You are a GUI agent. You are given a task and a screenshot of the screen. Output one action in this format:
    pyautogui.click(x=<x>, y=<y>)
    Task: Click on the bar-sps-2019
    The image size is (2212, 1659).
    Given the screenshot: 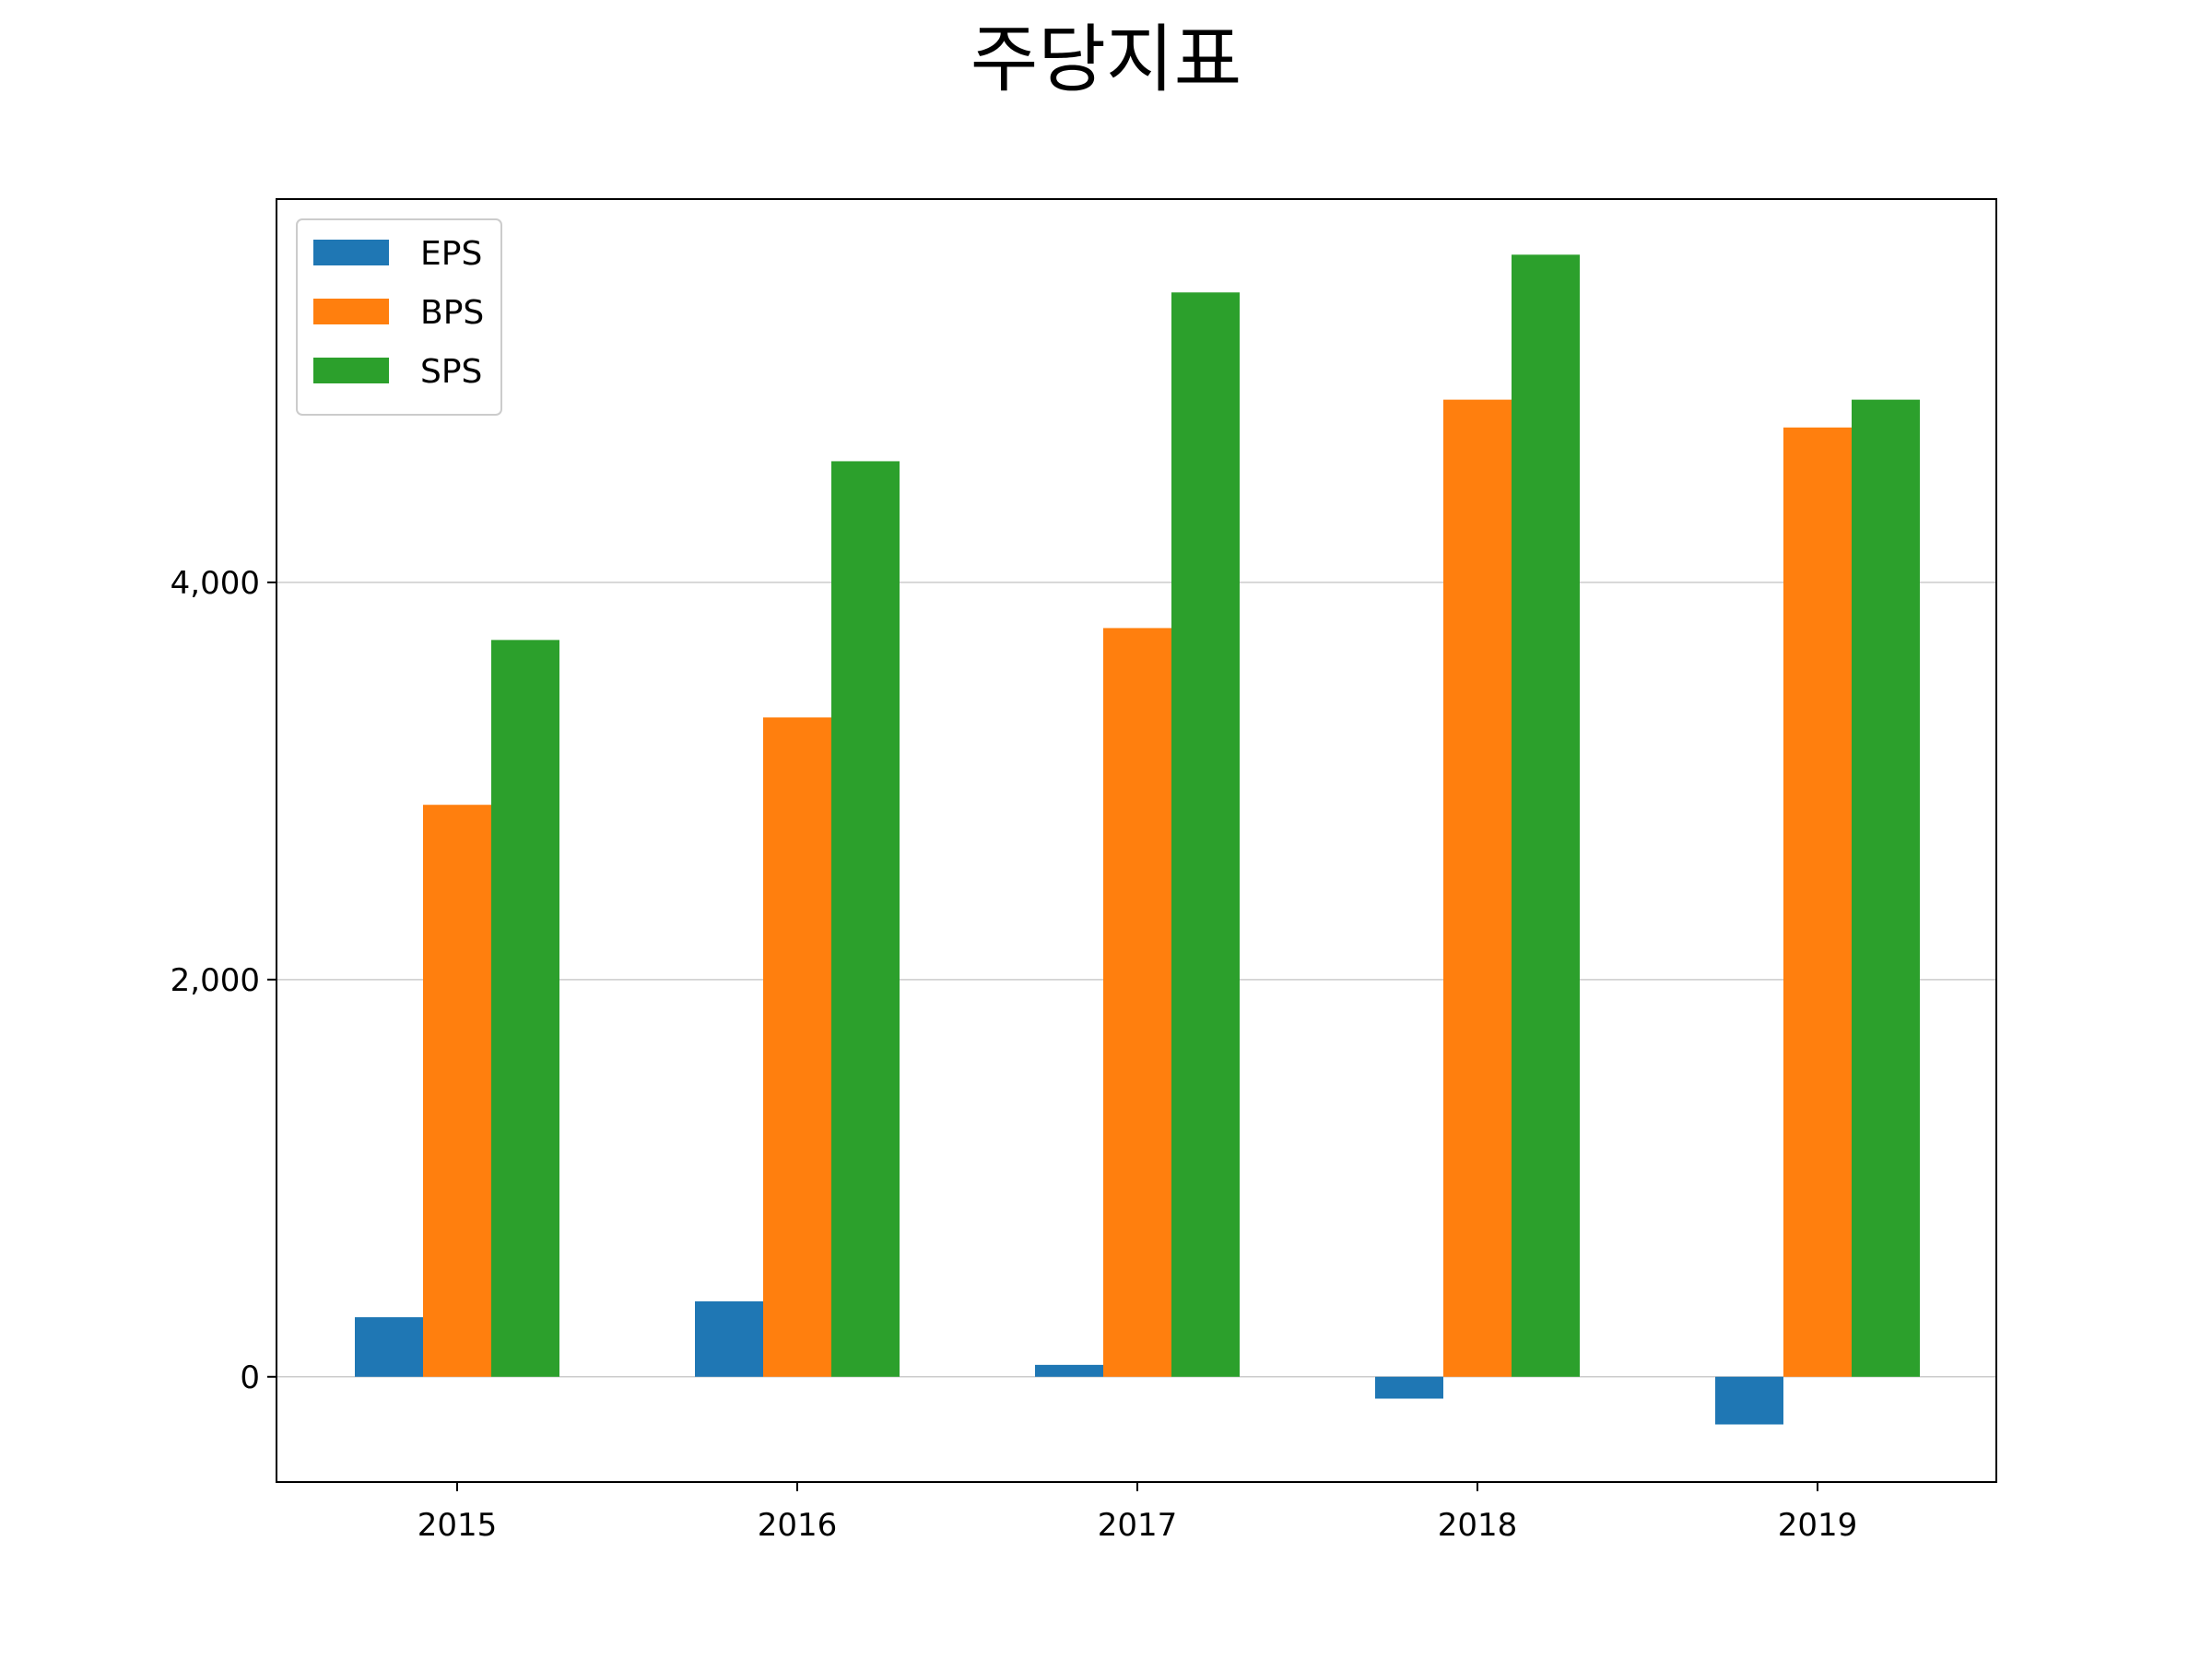 What is the action you would take?
    pyautogui.click(x=1886, y=888)
    